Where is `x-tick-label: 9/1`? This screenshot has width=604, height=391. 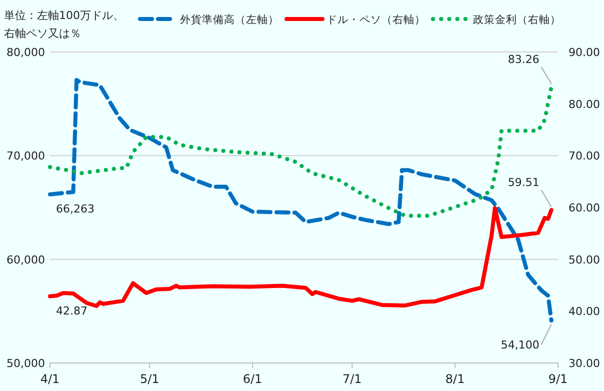
x-tick-label: 9/1 is located at coordinates (558, 379).